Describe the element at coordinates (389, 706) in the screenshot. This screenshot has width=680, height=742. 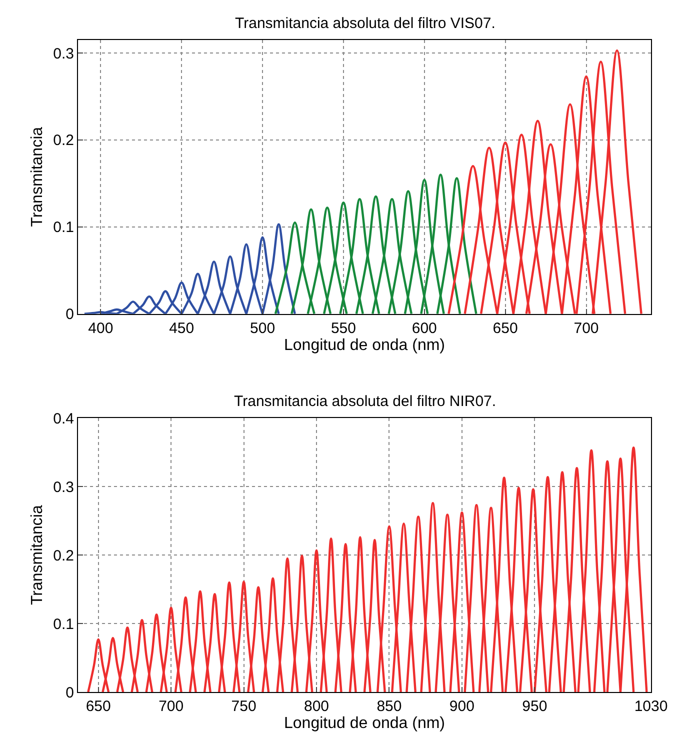
I see `x-tick-label: 850` at that location.